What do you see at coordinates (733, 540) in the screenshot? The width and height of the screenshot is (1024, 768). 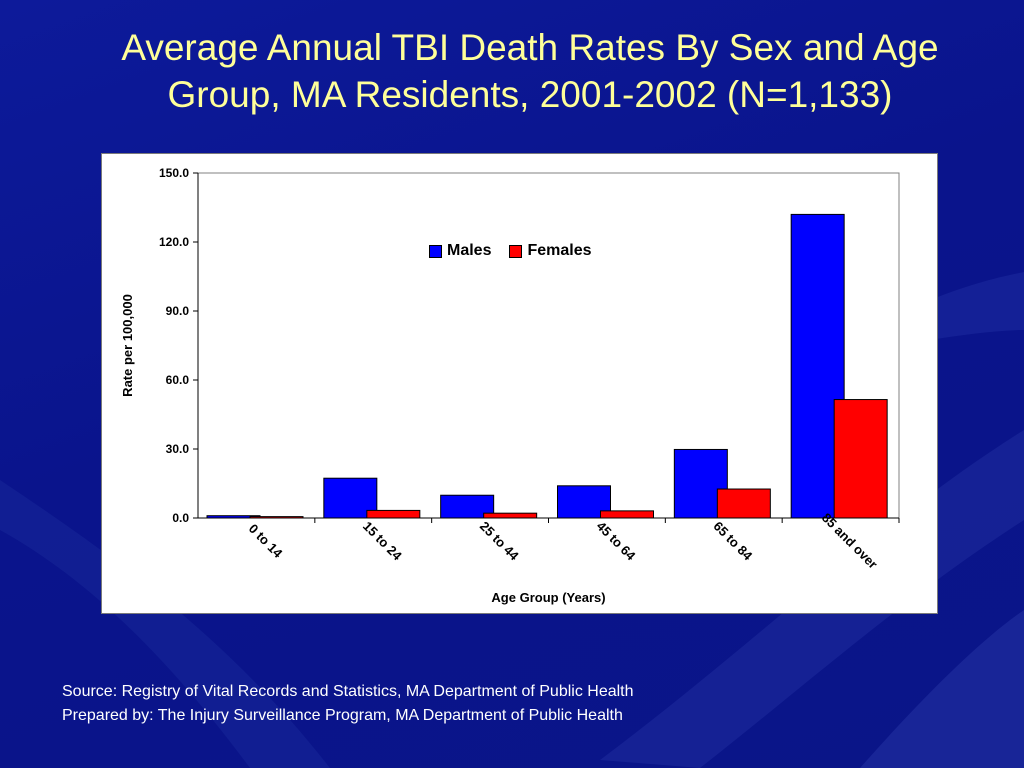 I see `x-tick-label: 65 to 84` at bounding box center [733, 540].